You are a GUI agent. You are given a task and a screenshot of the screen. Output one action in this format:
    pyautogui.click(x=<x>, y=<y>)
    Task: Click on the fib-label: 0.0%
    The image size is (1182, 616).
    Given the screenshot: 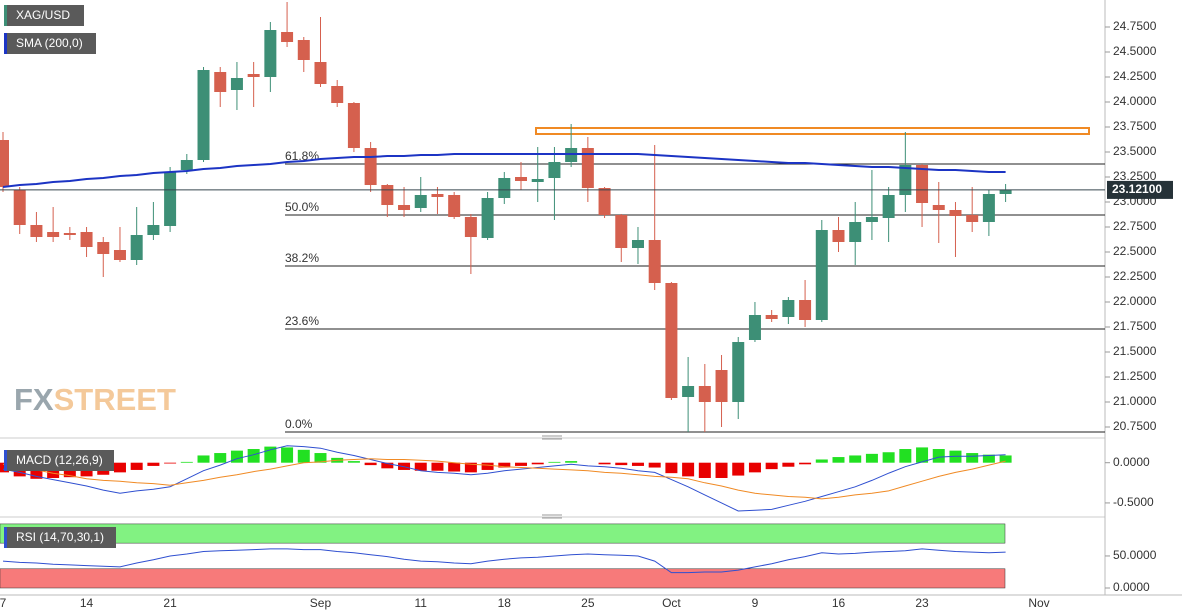 What is the action you would take?
    pyautogui.click(x=299, y=424)
    